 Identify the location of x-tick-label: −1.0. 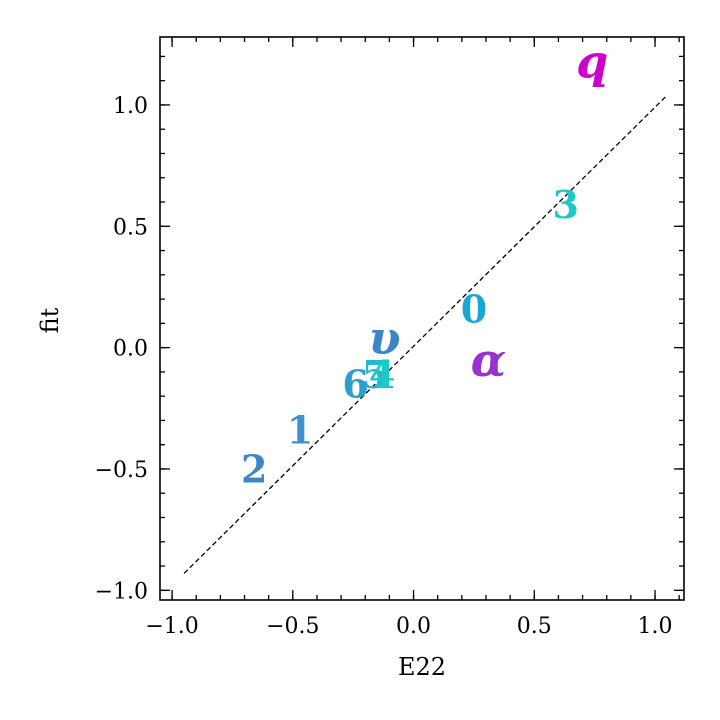
(171, 626).